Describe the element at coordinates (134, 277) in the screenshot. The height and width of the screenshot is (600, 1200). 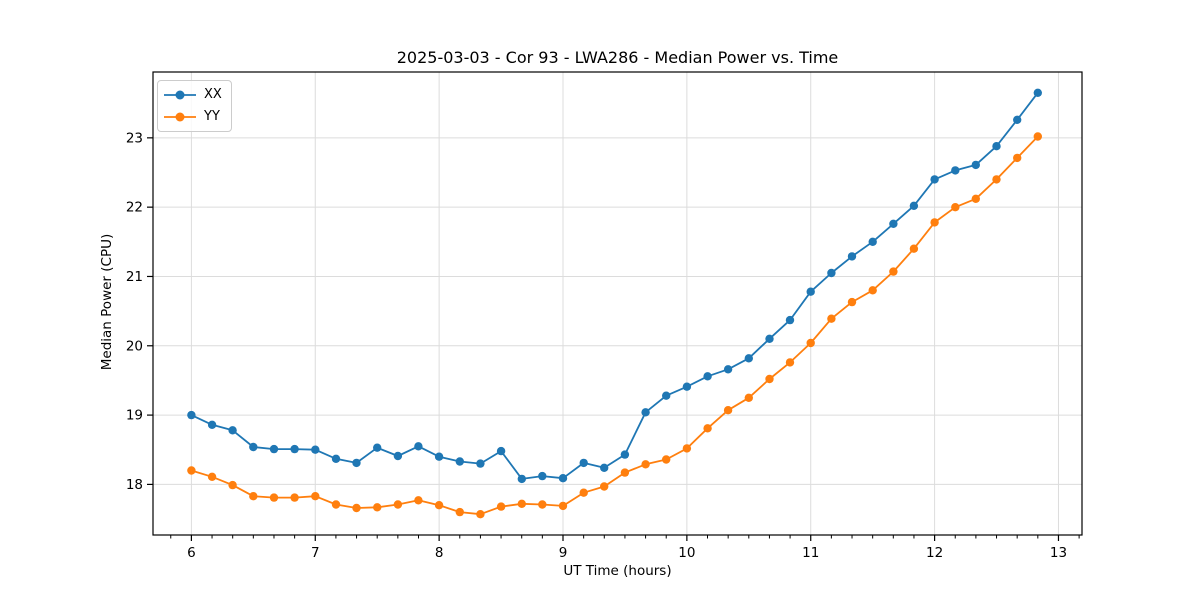
I see `y-tick-label: 21` at that location.